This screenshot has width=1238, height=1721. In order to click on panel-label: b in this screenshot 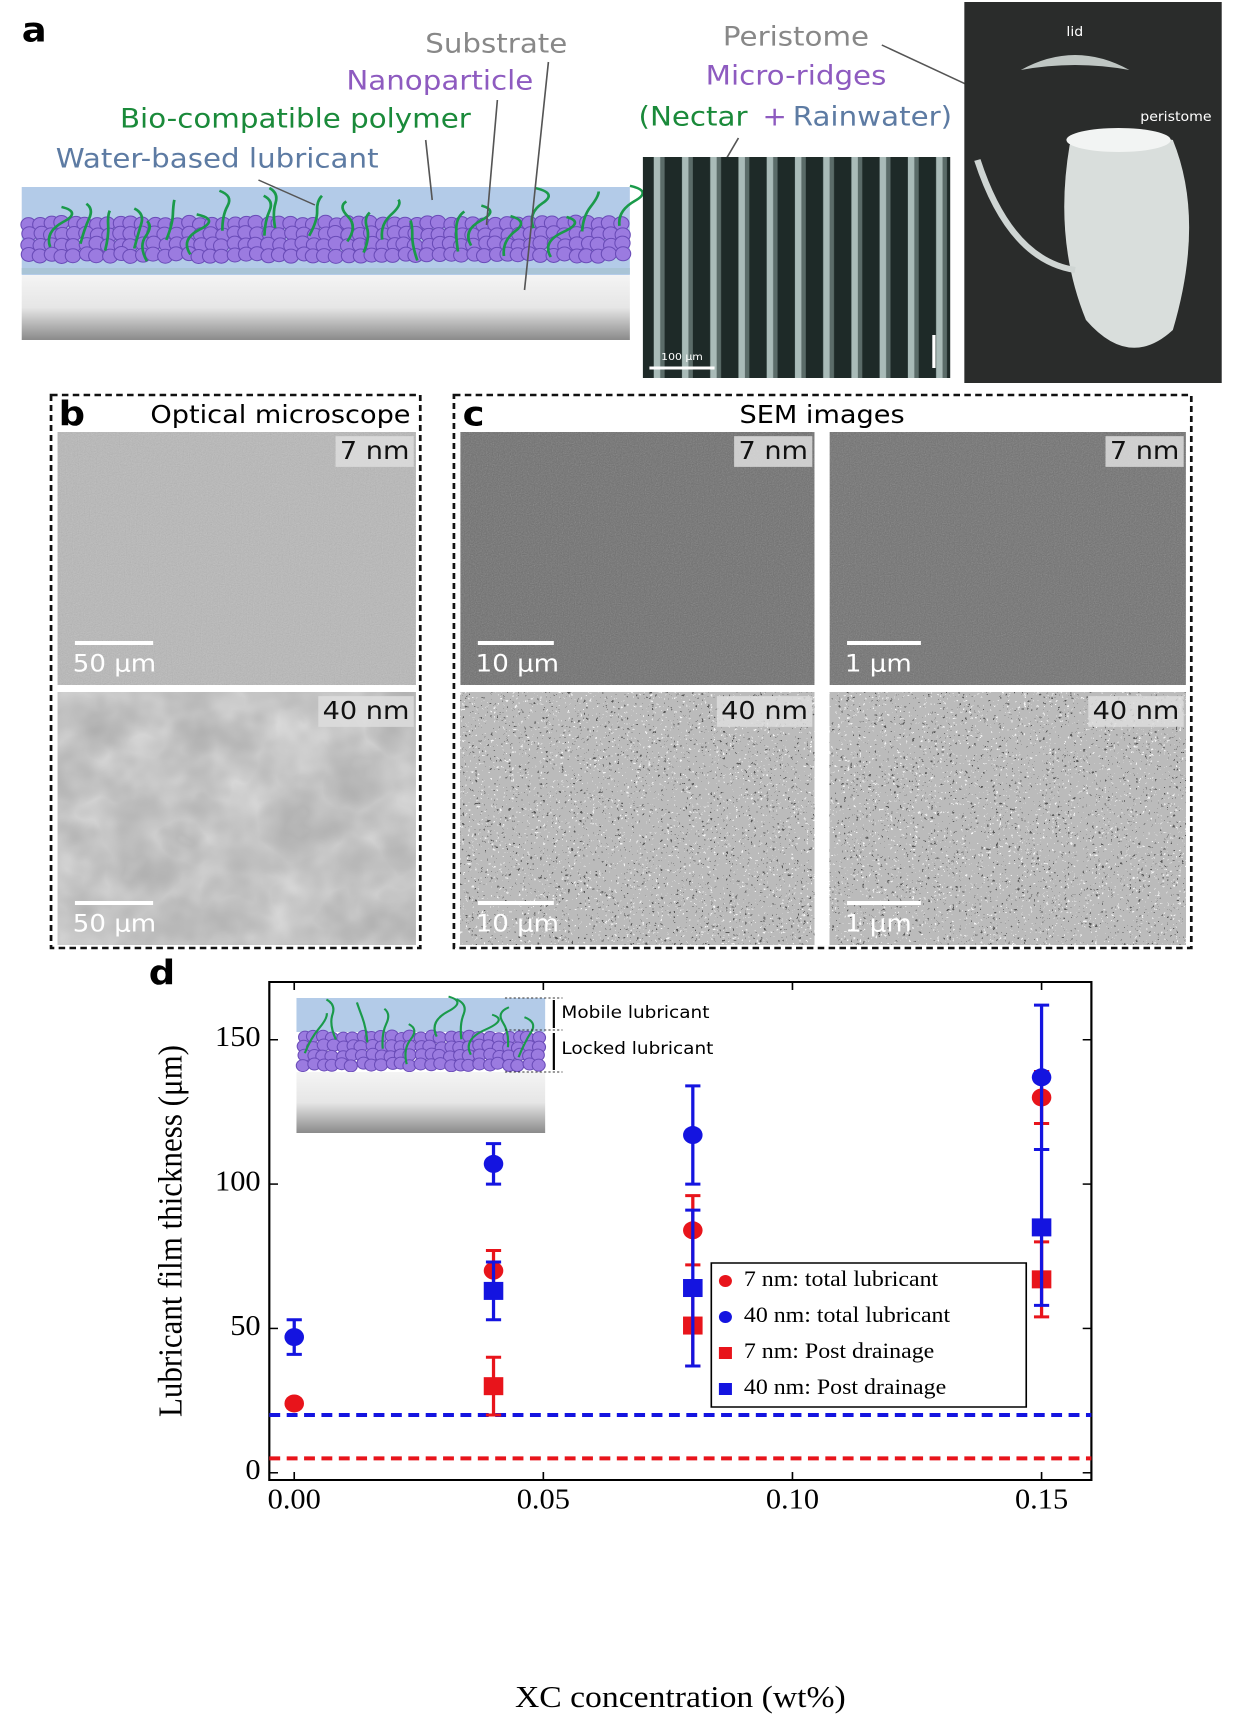, I will do `click(72, 414)`.